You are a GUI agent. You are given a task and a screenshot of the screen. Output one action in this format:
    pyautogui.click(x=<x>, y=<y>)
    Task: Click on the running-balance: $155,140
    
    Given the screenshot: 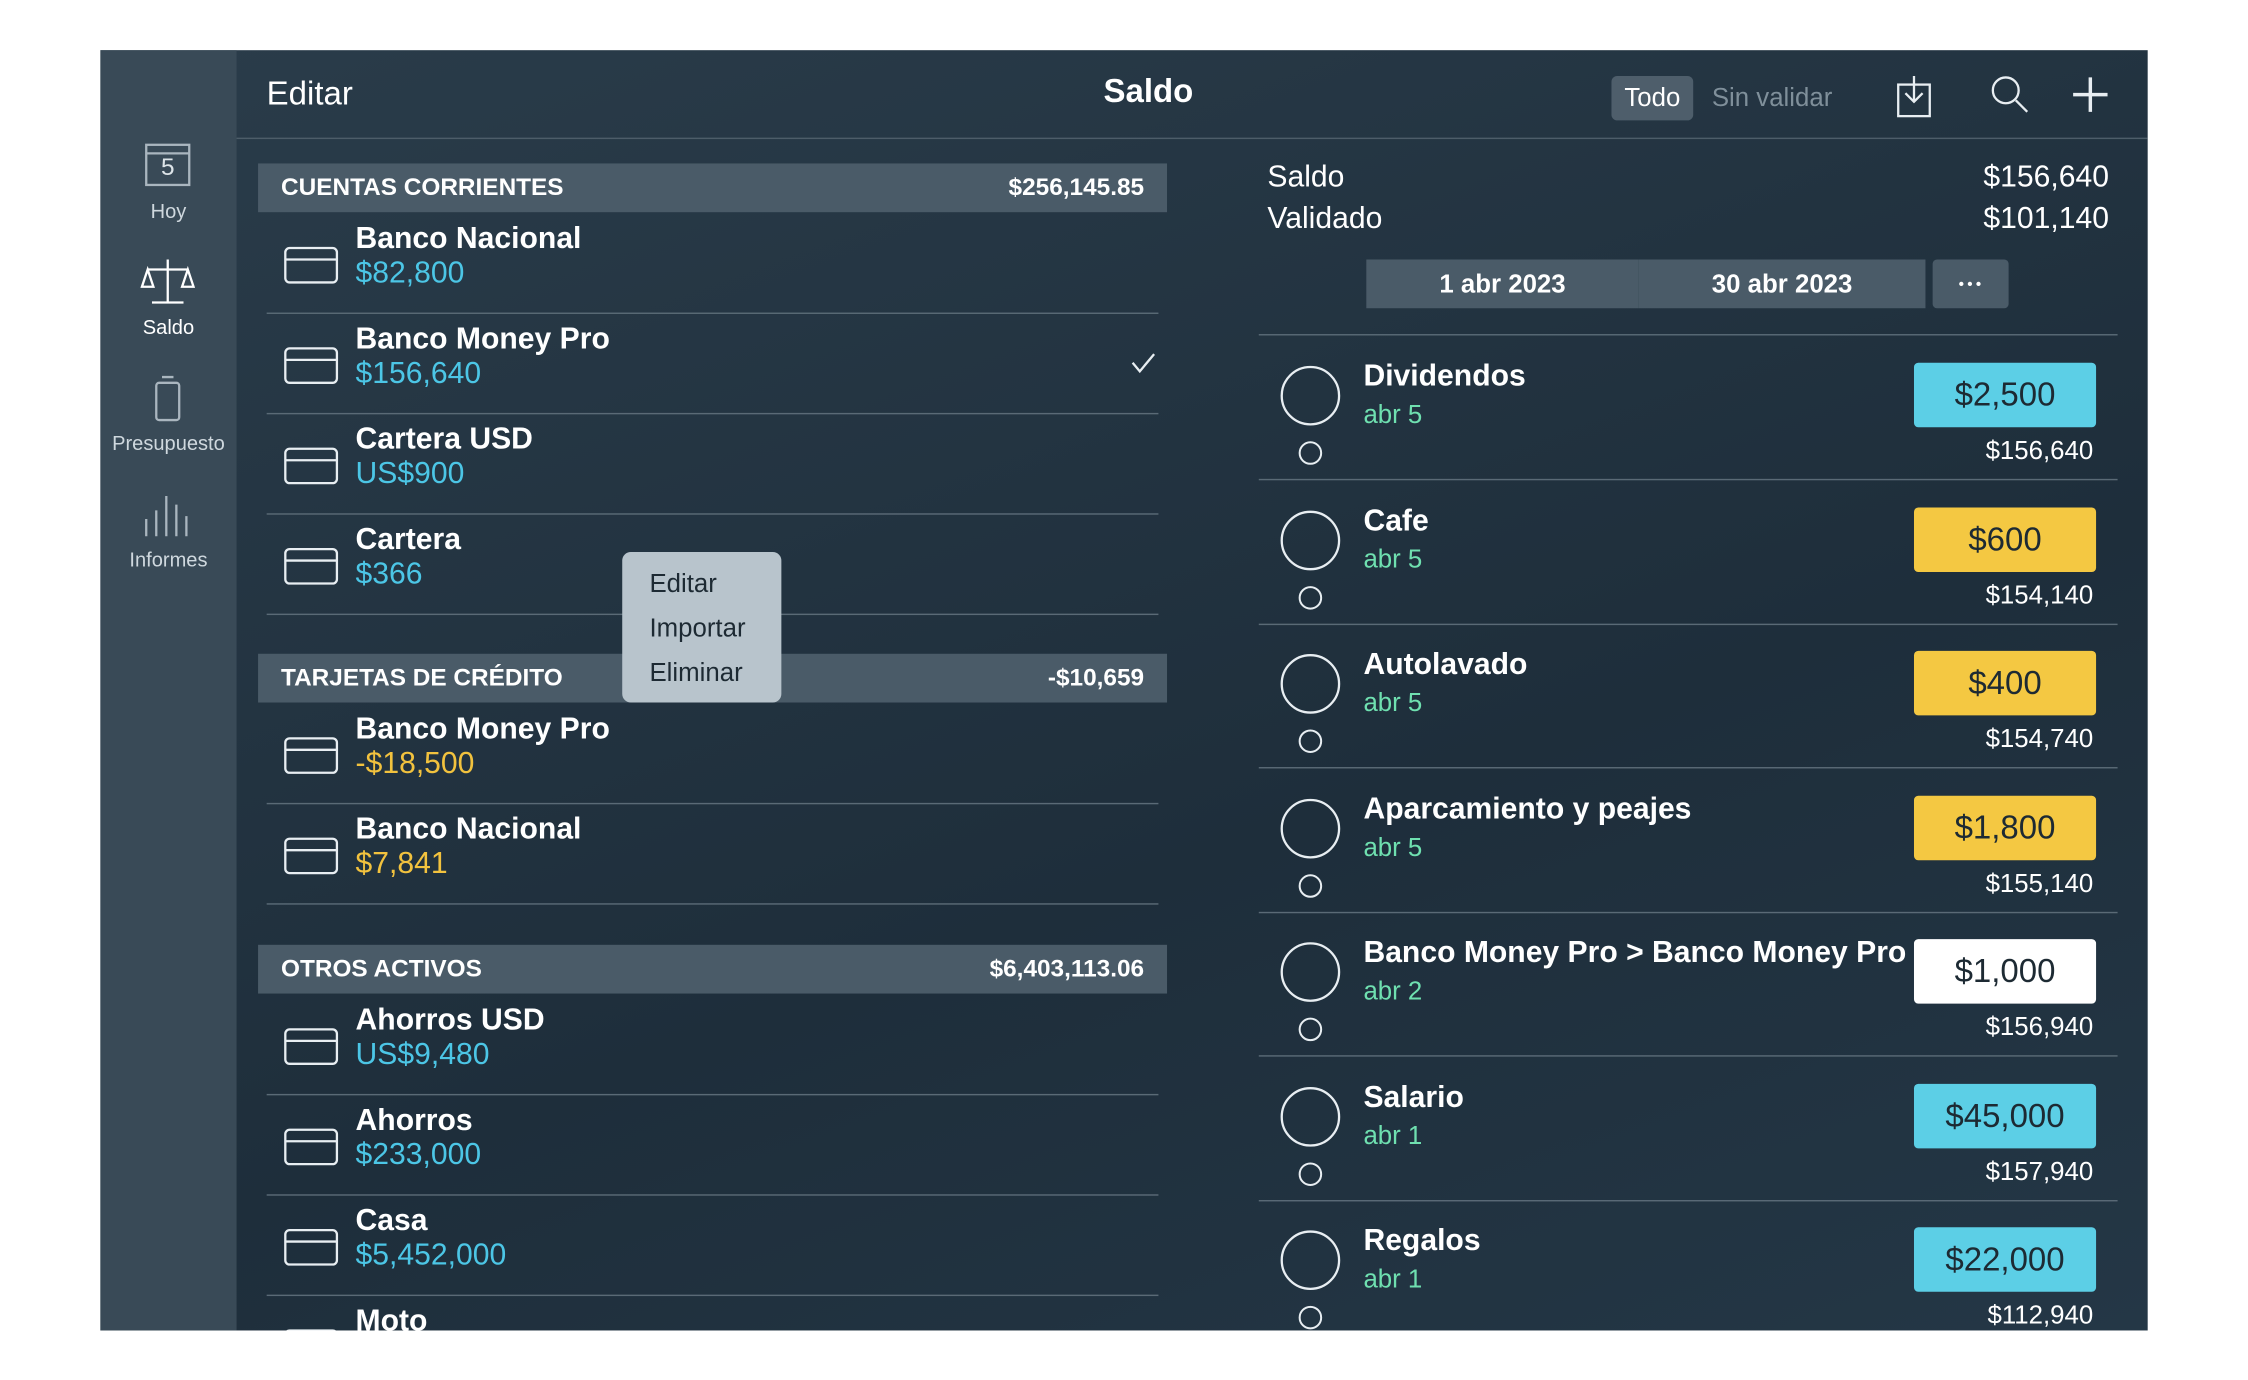 What is the action you would take?
    pyautogui.click(x=2039, y=882)
    